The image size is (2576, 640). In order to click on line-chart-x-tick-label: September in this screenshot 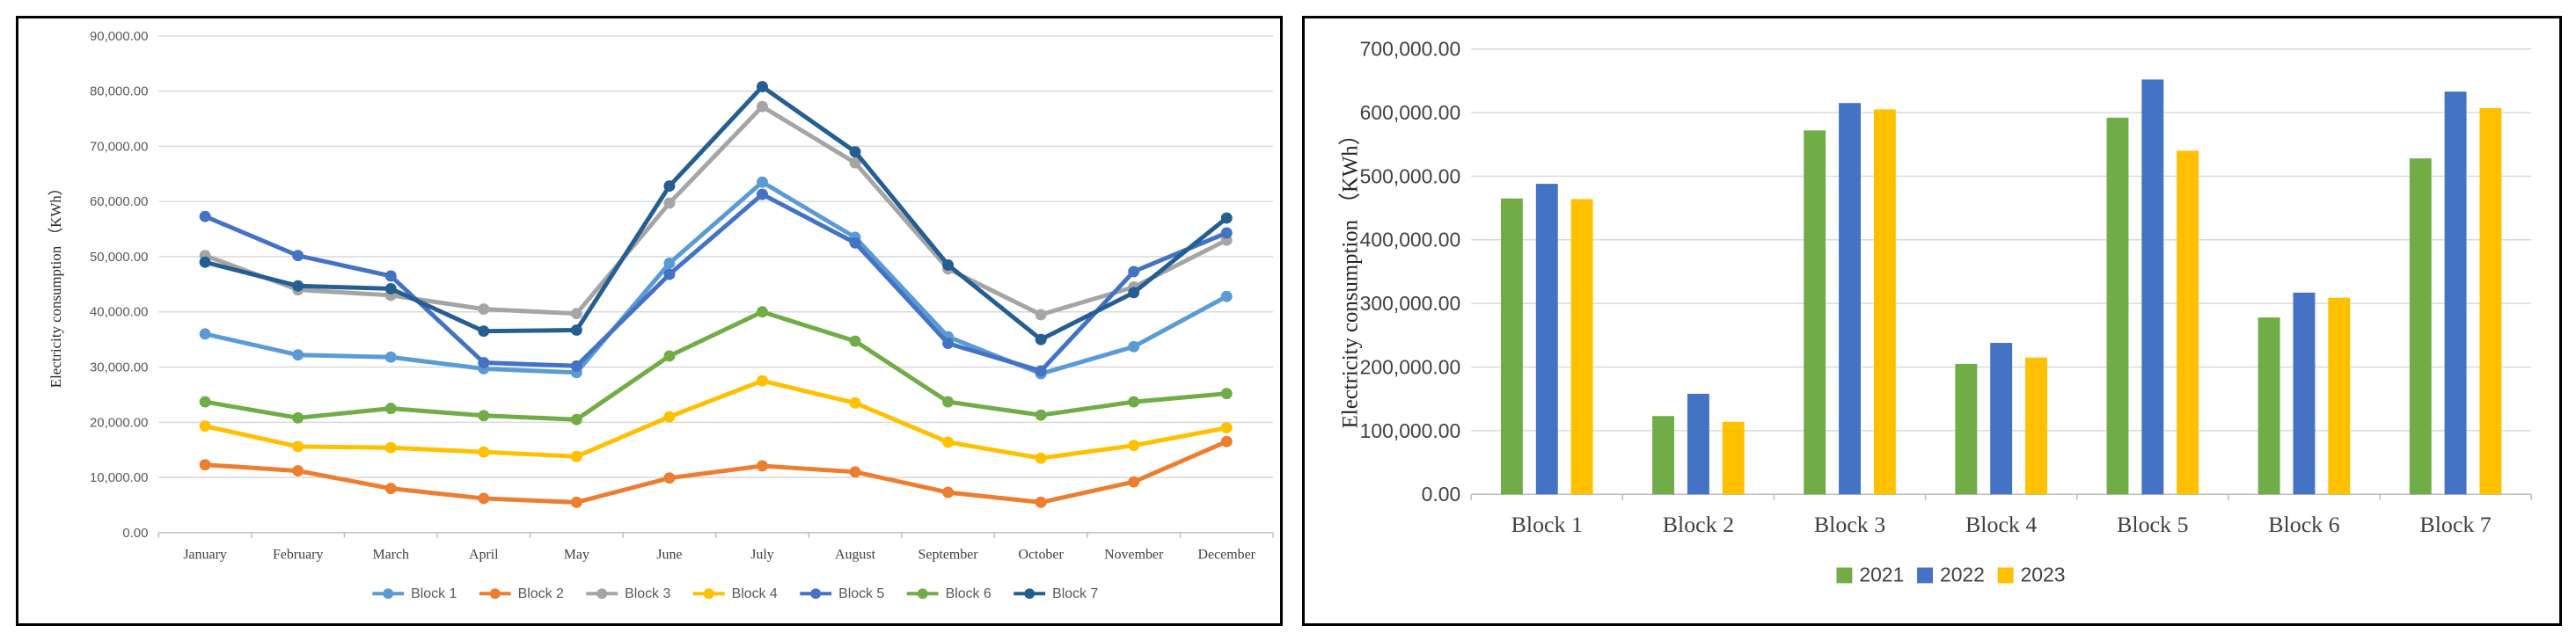, I will do `click(948, 555)`.